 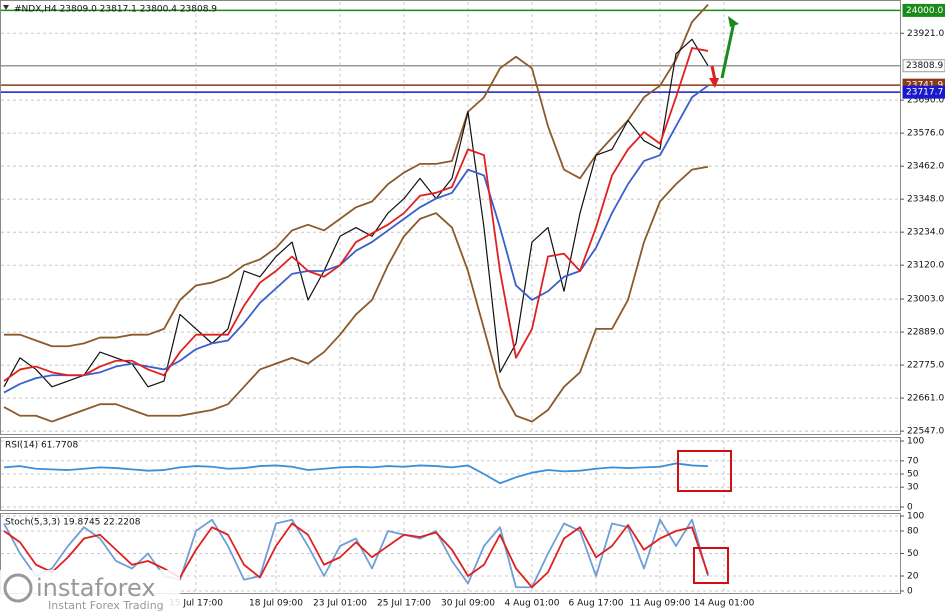 I want to click on y-tick-label: 23690.0, so click(x=925, y=101).